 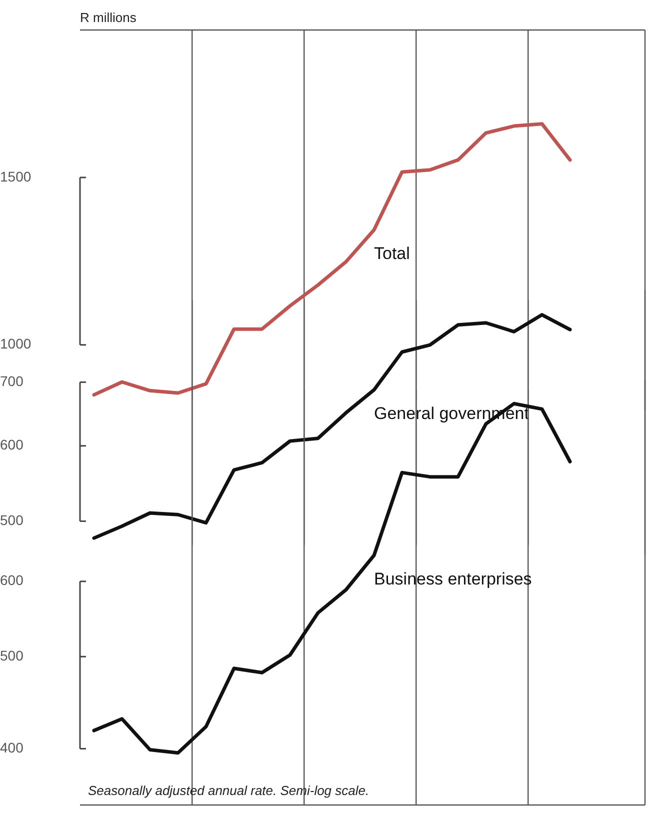 What do you see at coordinates (16, 344) in the screenshot?
I see `y-tick-label: 1000` at bounding box center [16, 344].